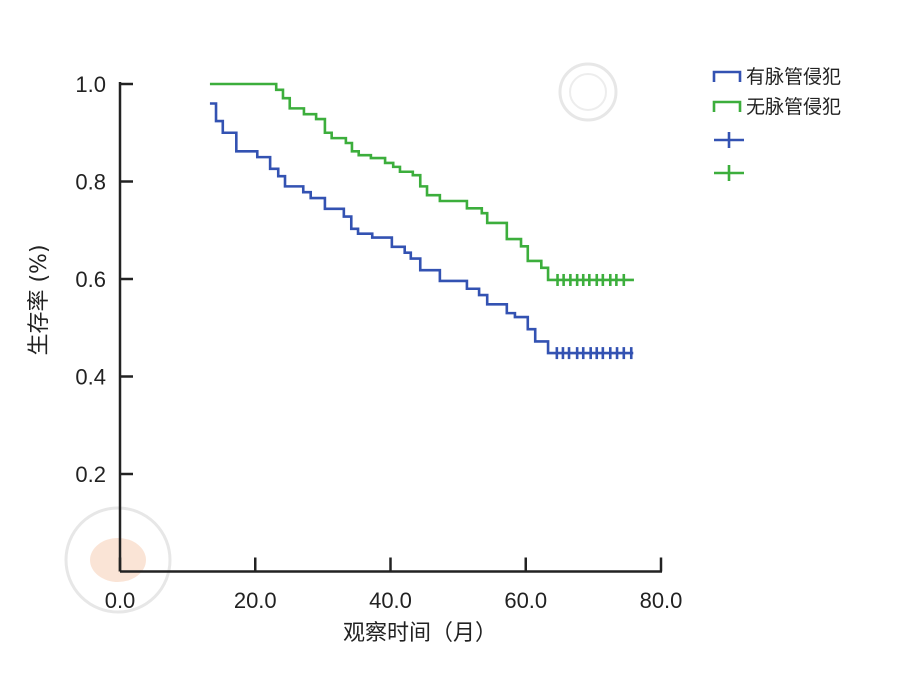 Image resolution: width=898 pixels, height=676 pixels. Describe the element at coordinates (90, 474) in the screenshot. I see `y-tick-label: 0.2` at that location.